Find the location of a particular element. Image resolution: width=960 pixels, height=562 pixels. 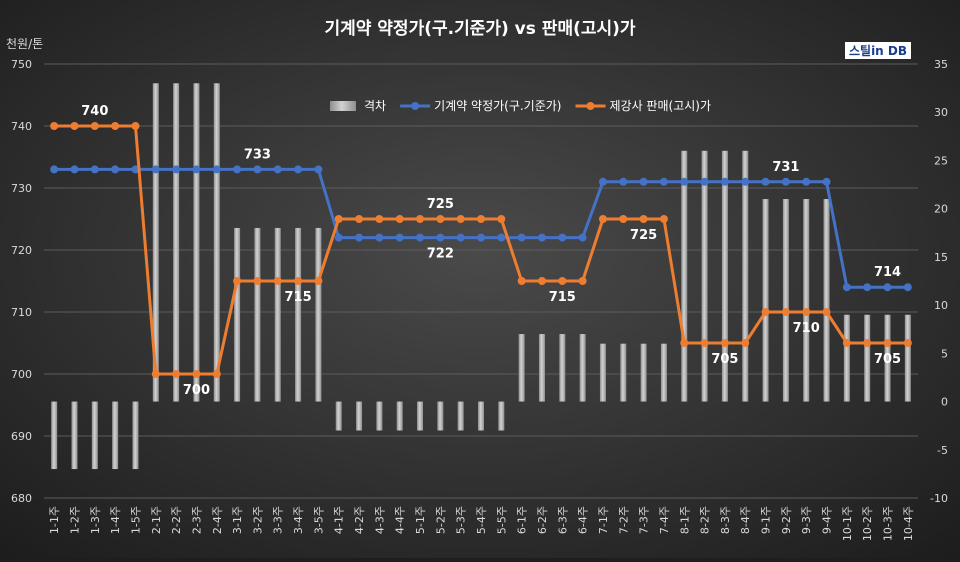

legend-item: 제강사 판매(고시)가 is located at coordinates (643, 106).